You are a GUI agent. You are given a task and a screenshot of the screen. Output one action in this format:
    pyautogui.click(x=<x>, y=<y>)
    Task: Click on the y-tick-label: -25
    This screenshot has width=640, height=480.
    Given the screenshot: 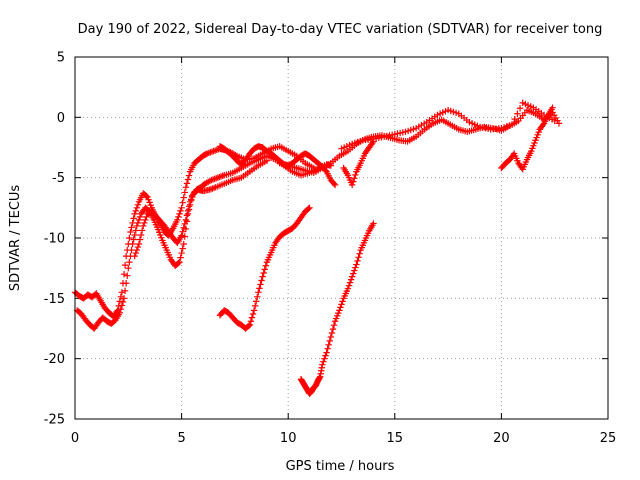 What is the action you would take?
    pyautogui.click(x=54, y=420)
    